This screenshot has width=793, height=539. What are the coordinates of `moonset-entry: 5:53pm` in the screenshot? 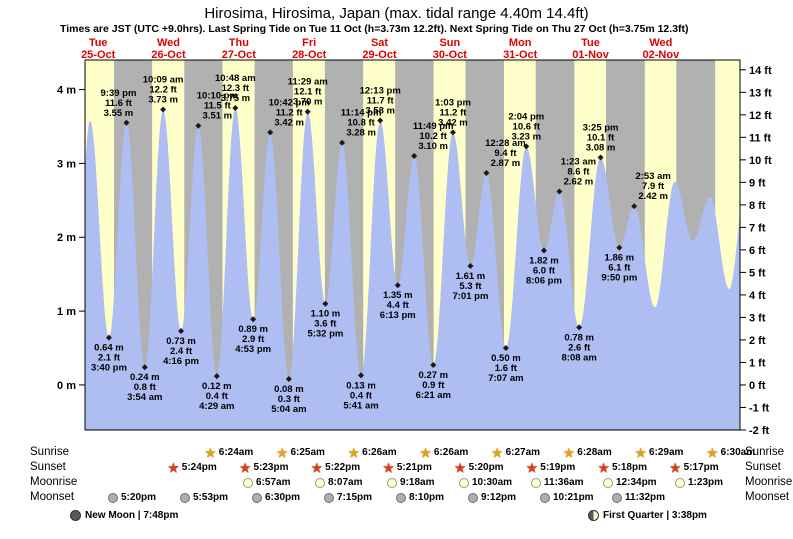 It's located at (204, 497).